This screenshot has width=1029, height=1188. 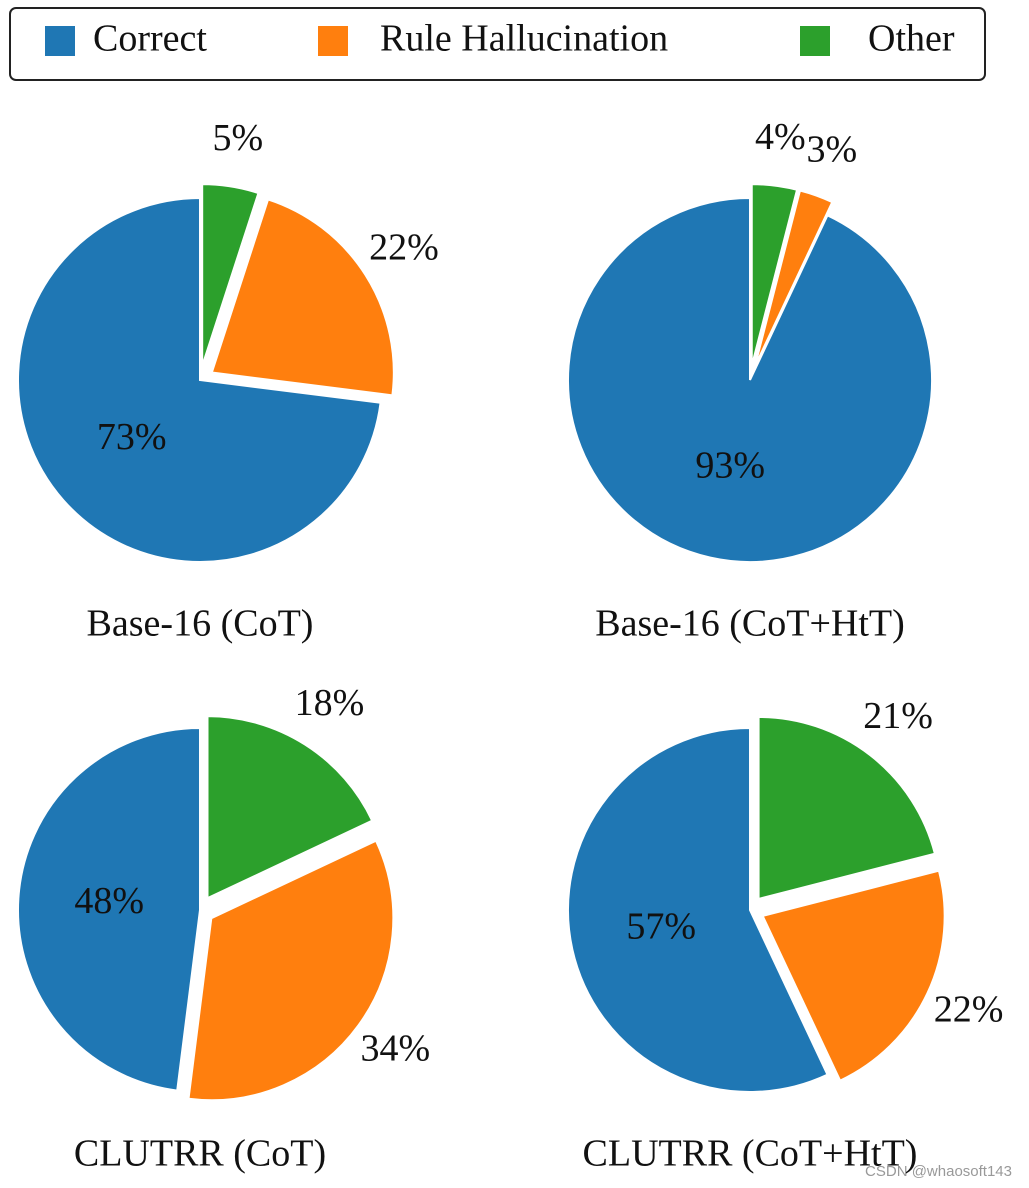 I want to click on slice-label: 18%, so click(x=330, y=703).